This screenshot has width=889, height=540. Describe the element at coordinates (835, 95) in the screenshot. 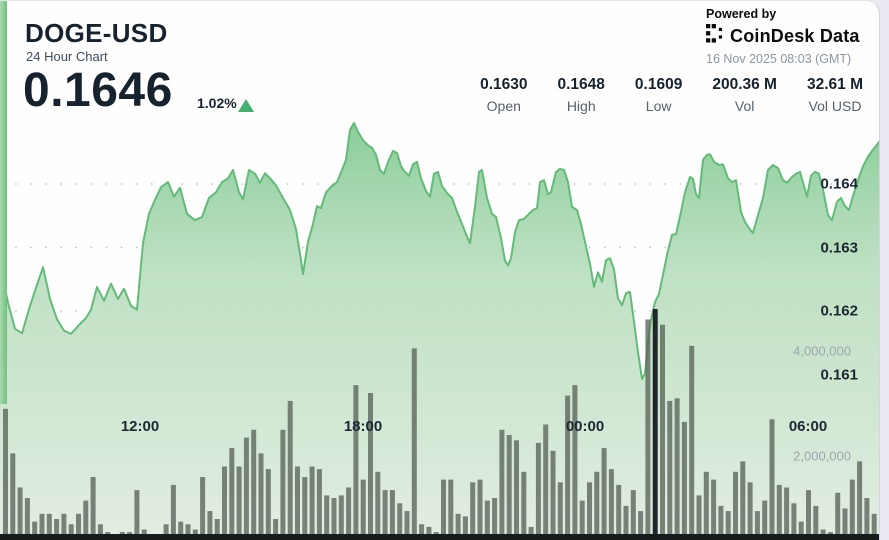

I see `stat-vol-usd: 32.61 M Vol USD` at that location.